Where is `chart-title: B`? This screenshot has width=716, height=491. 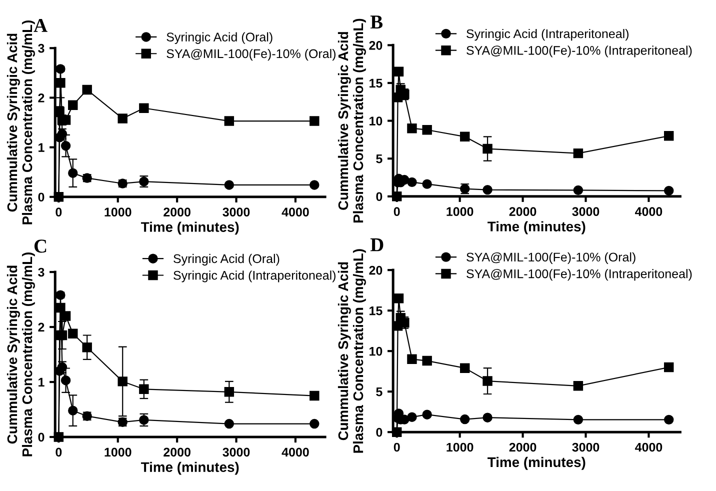 chart-title: B is located at coordinates (376, 22).